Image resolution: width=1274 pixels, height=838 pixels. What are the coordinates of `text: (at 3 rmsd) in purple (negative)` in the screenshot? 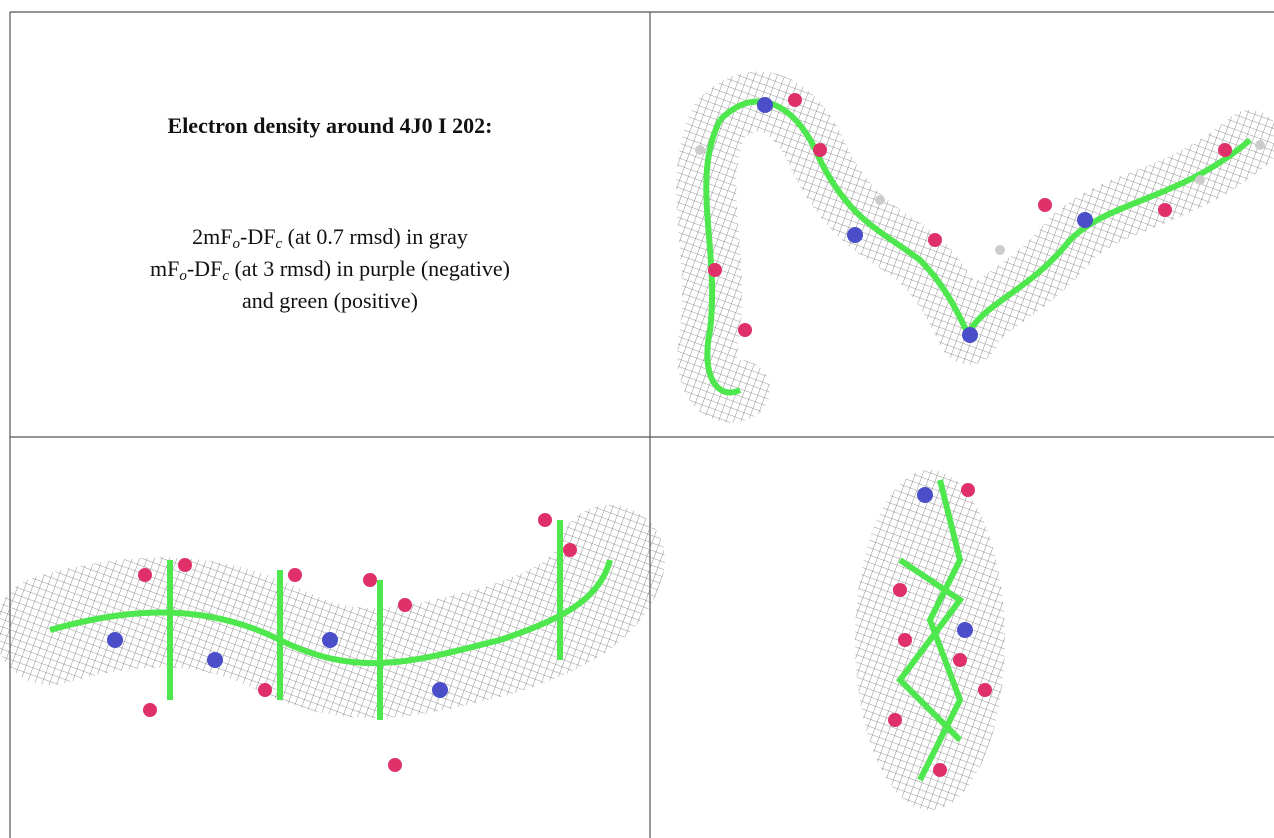 It's located at (369, 268).